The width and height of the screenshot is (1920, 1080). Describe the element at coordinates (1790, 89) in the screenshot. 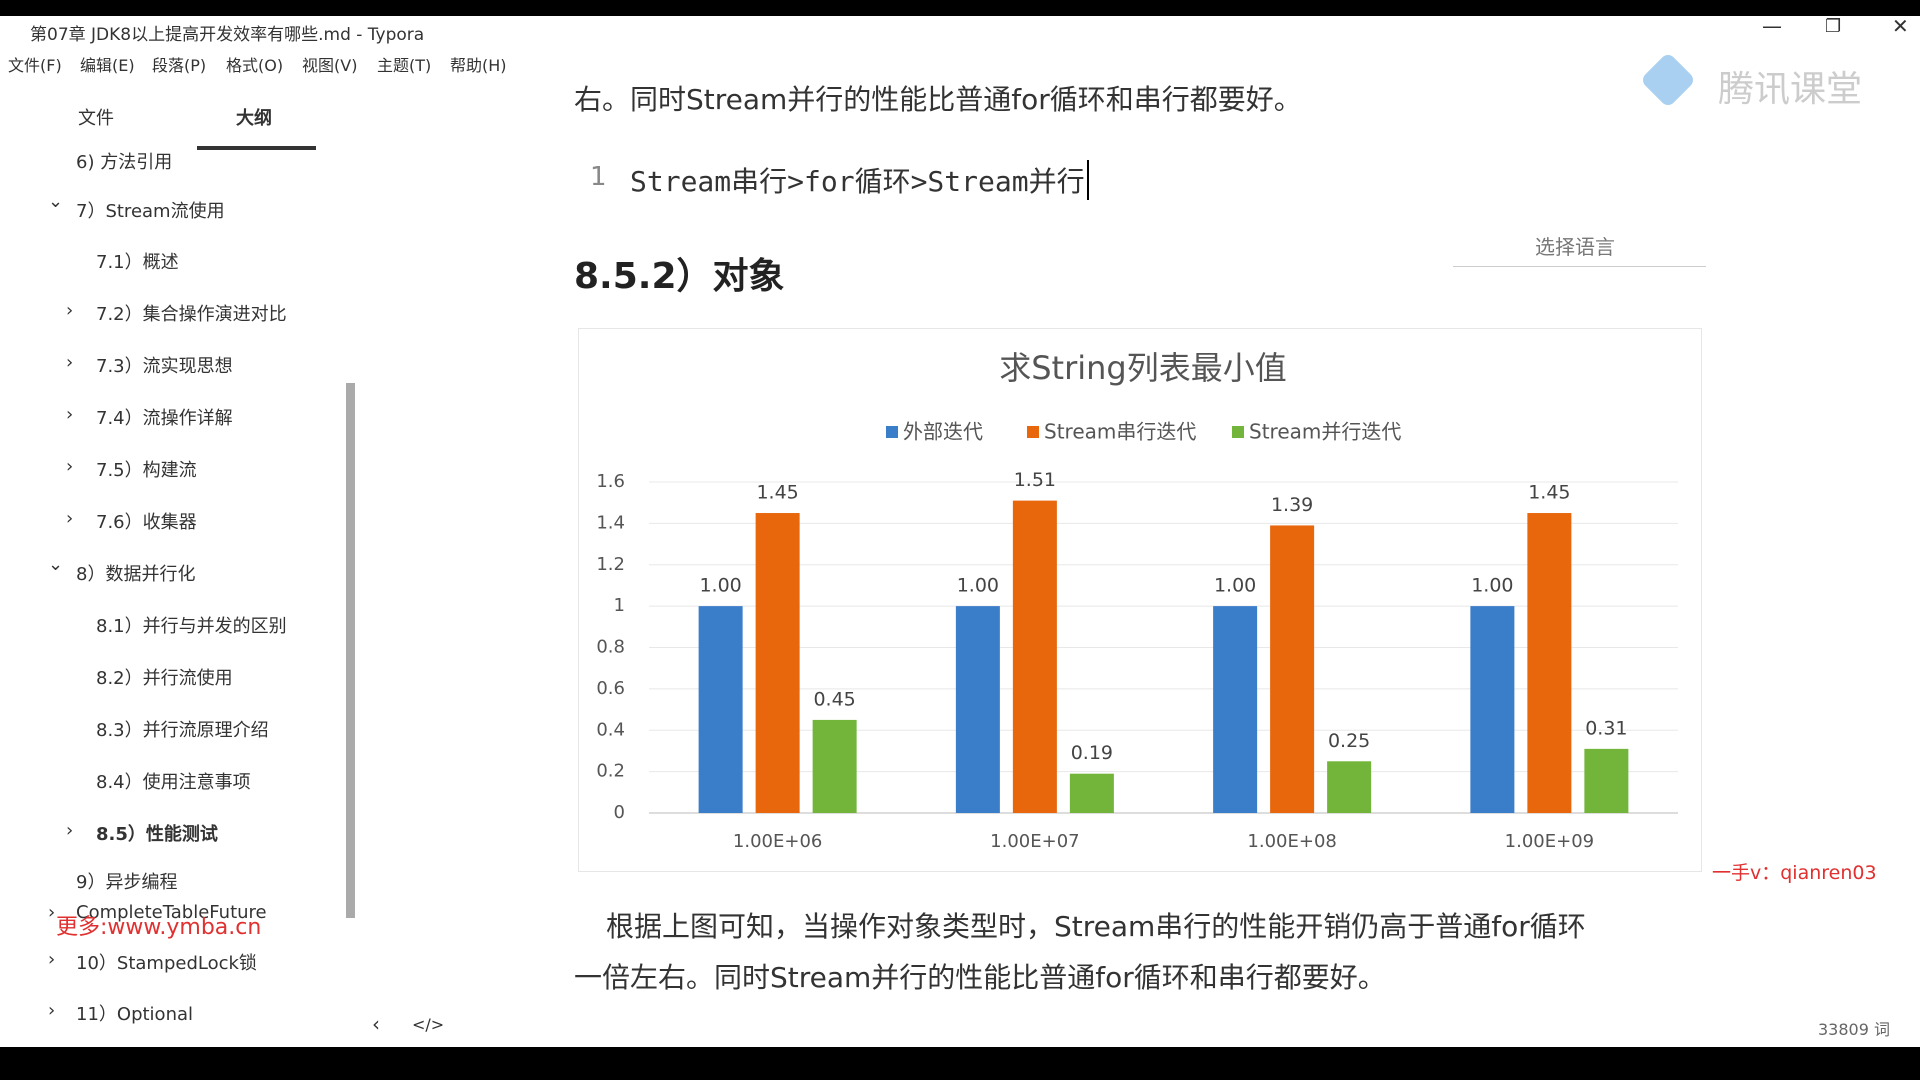

I see `watermark-brand: 腾讯课堂` at that location.